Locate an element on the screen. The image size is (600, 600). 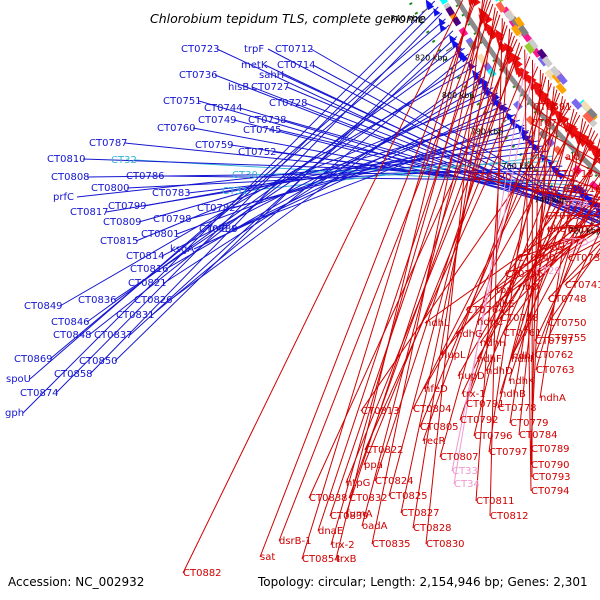
forward-gene-label: gph is located at coordinates (14, 413).